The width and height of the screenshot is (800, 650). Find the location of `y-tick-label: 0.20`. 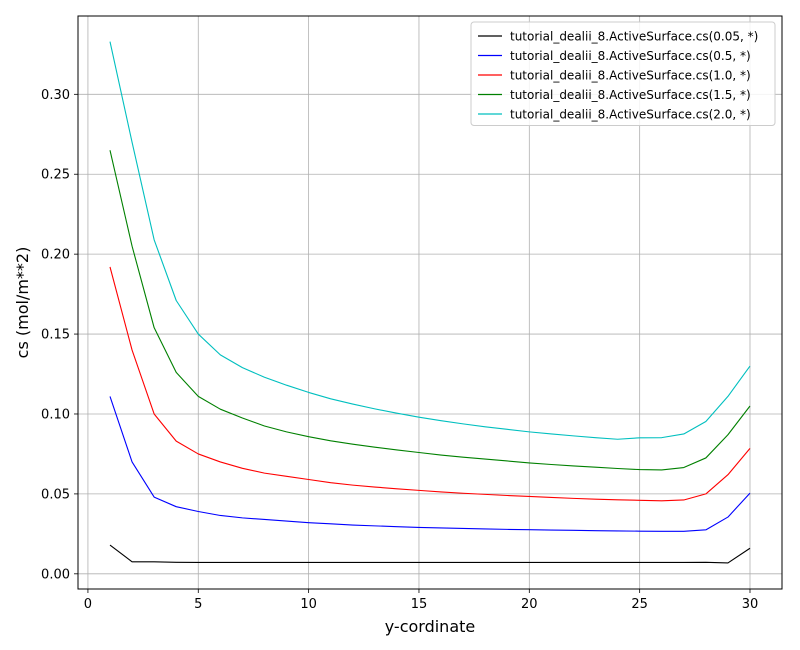

y-tick-label: 0.20 is located at coordinates (55, 255).